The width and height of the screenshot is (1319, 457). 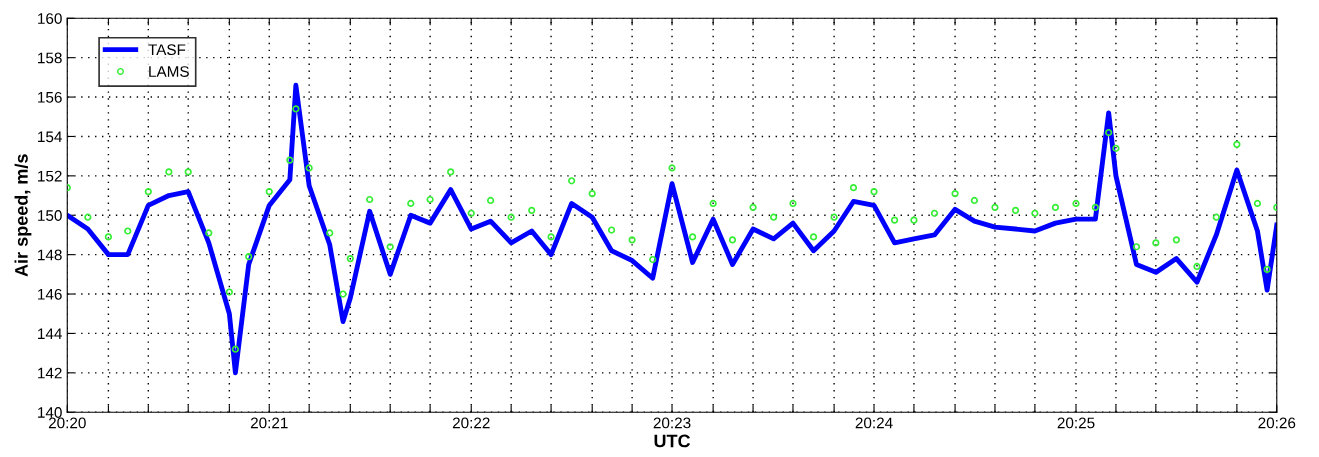 I want to click on y-tick-label: 140, so click(x=50, y=412).